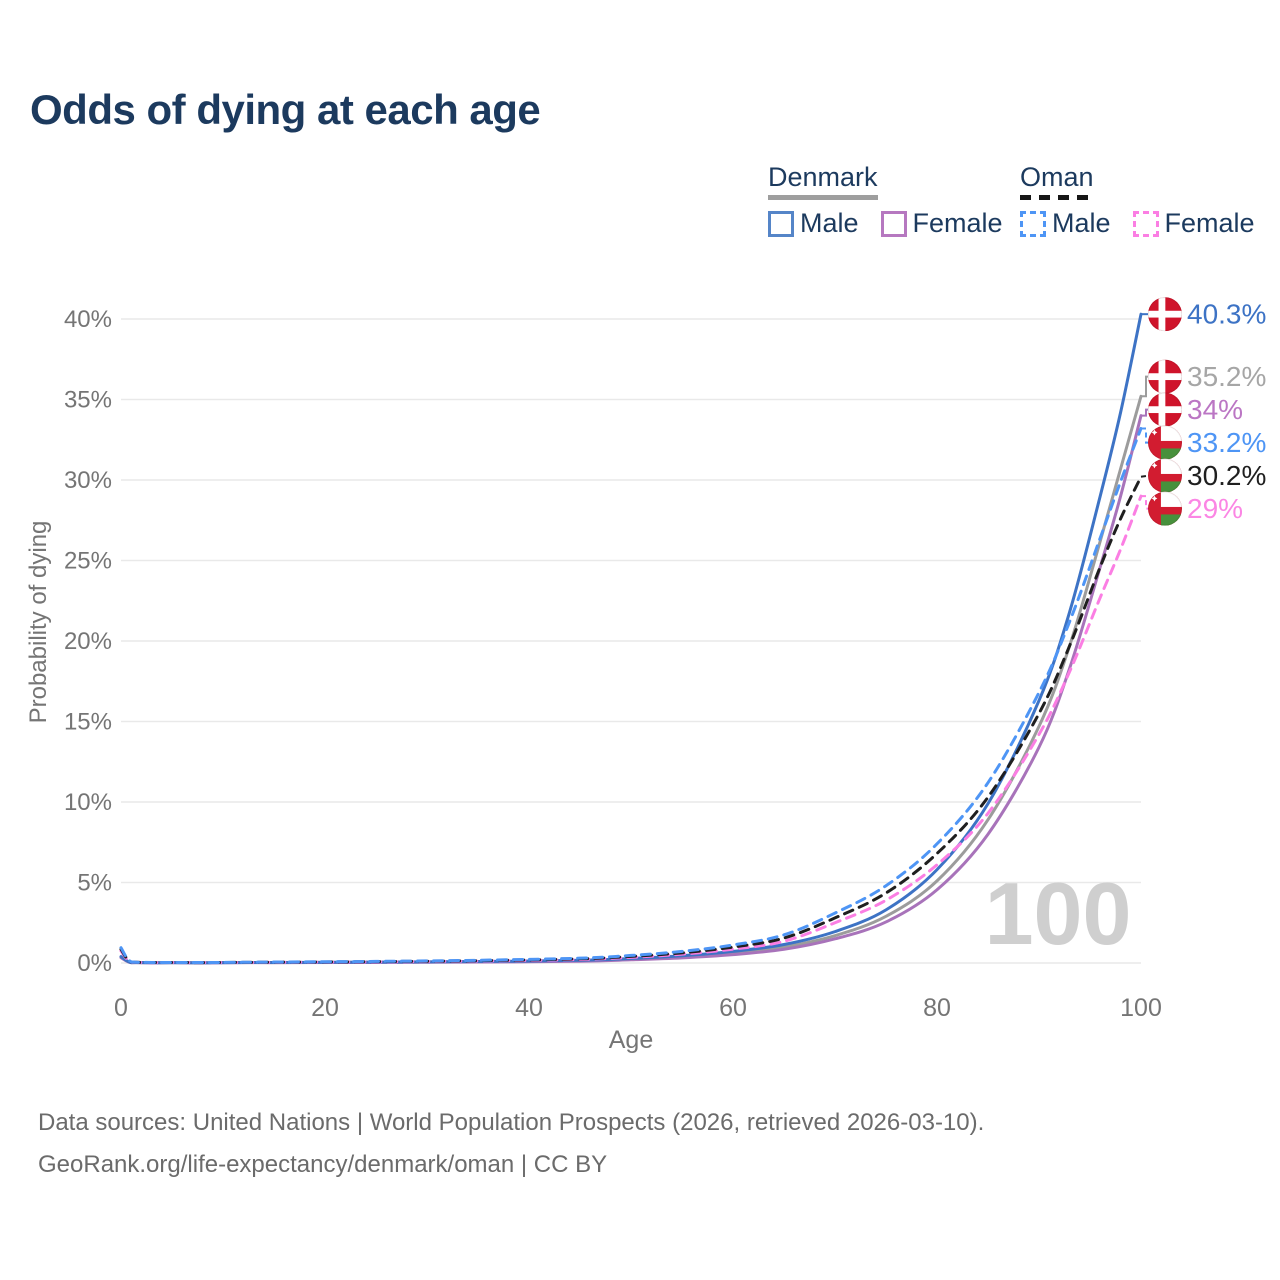  Describe the element at coordinates (529, 1008) in the screenshot. I see `x-tick-label: 40` at that location.